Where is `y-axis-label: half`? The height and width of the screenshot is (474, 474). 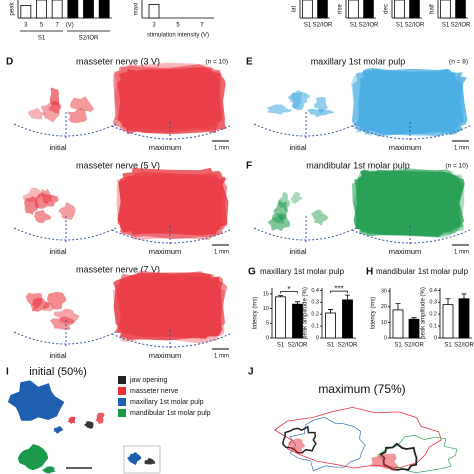 y-axis-label: half is located at coordinates (433, 9).